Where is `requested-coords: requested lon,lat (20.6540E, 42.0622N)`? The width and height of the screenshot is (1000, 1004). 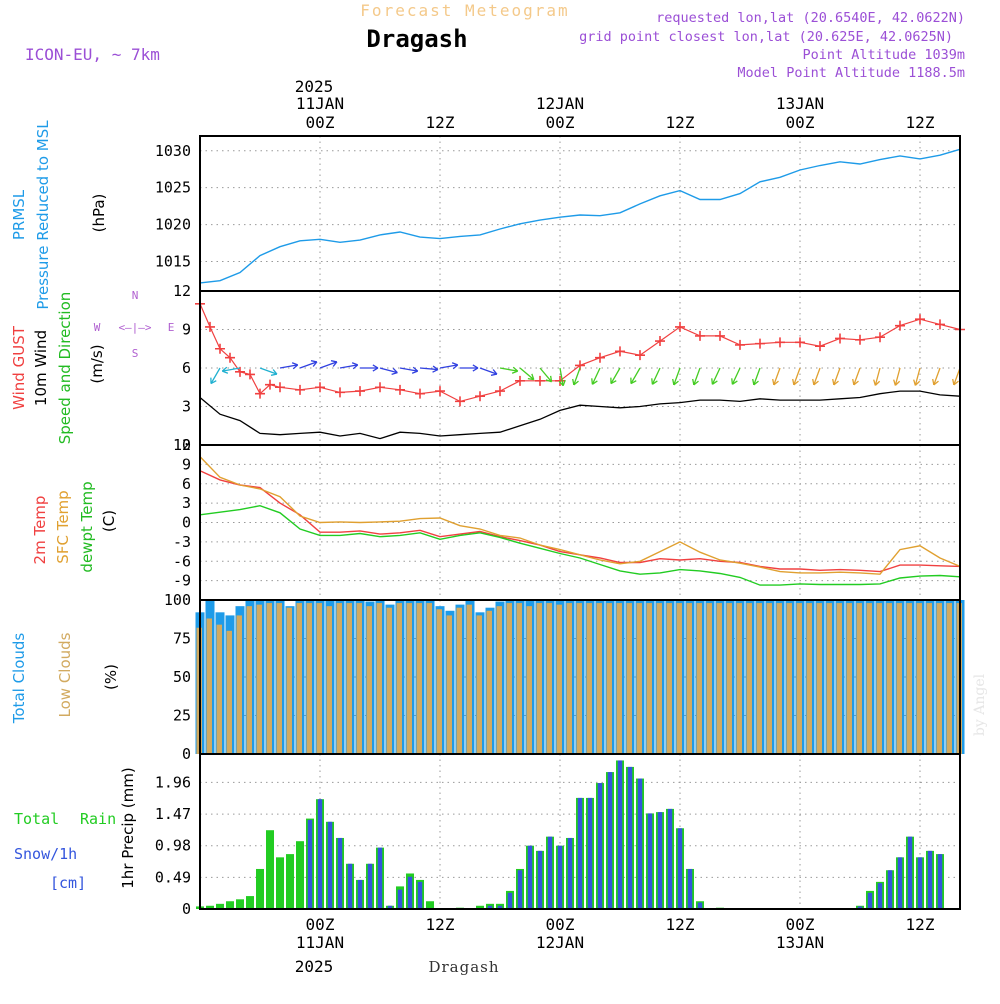
requested-coords: requested lon,lat (20.6540E, 42.0622N) is located at coordinates (810, 18).